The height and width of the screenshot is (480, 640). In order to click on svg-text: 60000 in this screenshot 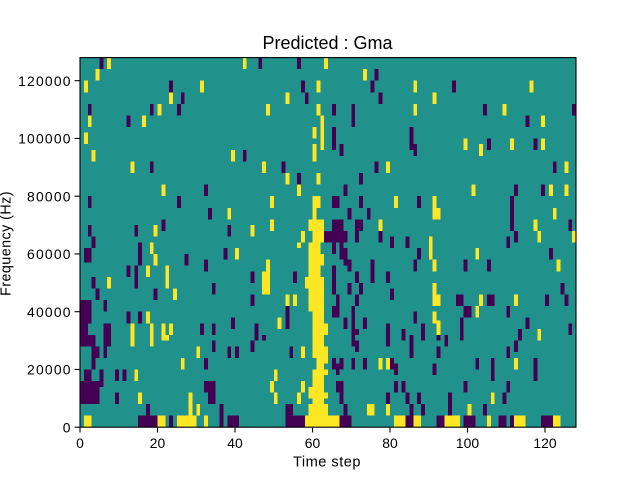, I will do `click(49, 254)`.